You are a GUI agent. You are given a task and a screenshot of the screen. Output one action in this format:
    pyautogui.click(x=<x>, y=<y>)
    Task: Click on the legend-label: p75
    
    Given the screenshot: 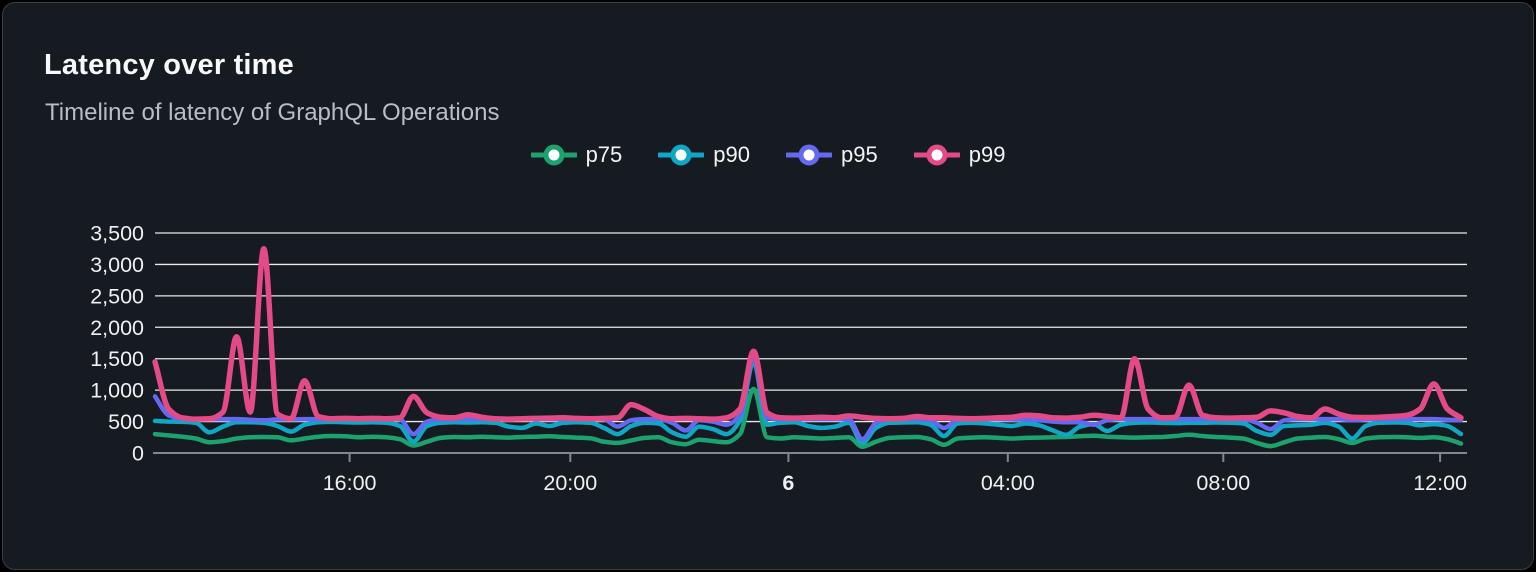 What is the action you would take?
    pyautogui.click(x=604, y=154)
    